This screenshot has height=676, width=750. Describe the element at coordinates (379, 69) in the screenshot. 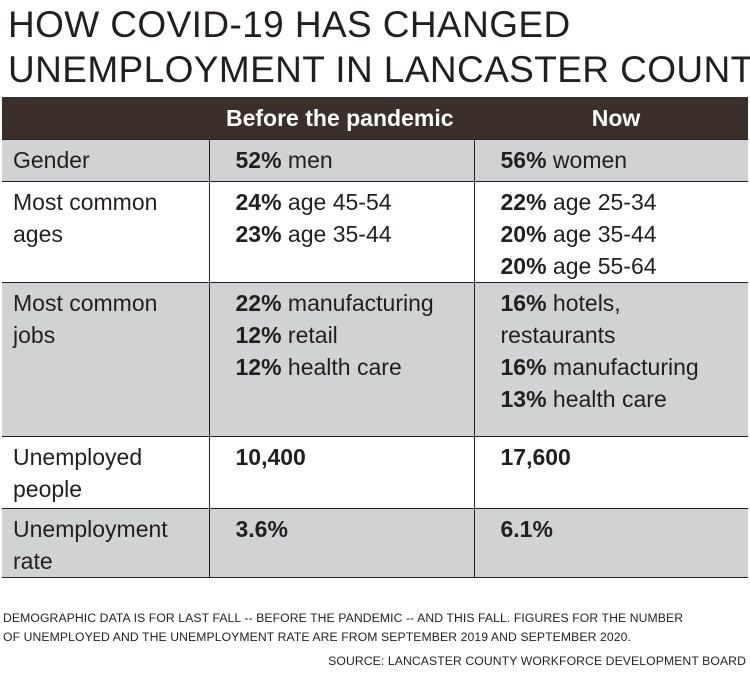

I see `title-line-2: UNEMPLOYMENT IN LANCASTER COUNTY` at that location.